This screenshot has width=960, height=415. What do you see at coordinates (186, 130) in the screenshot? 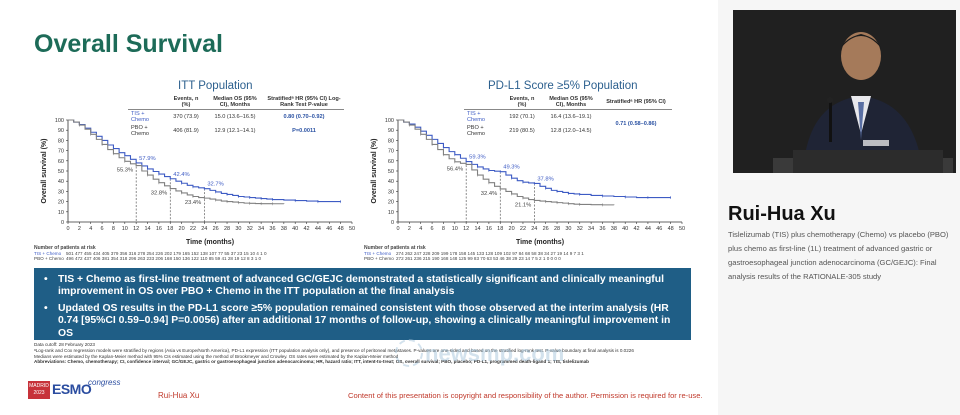
I see `itt-events-pbo: 406 (81.9)` at bounding box center [186, 130].